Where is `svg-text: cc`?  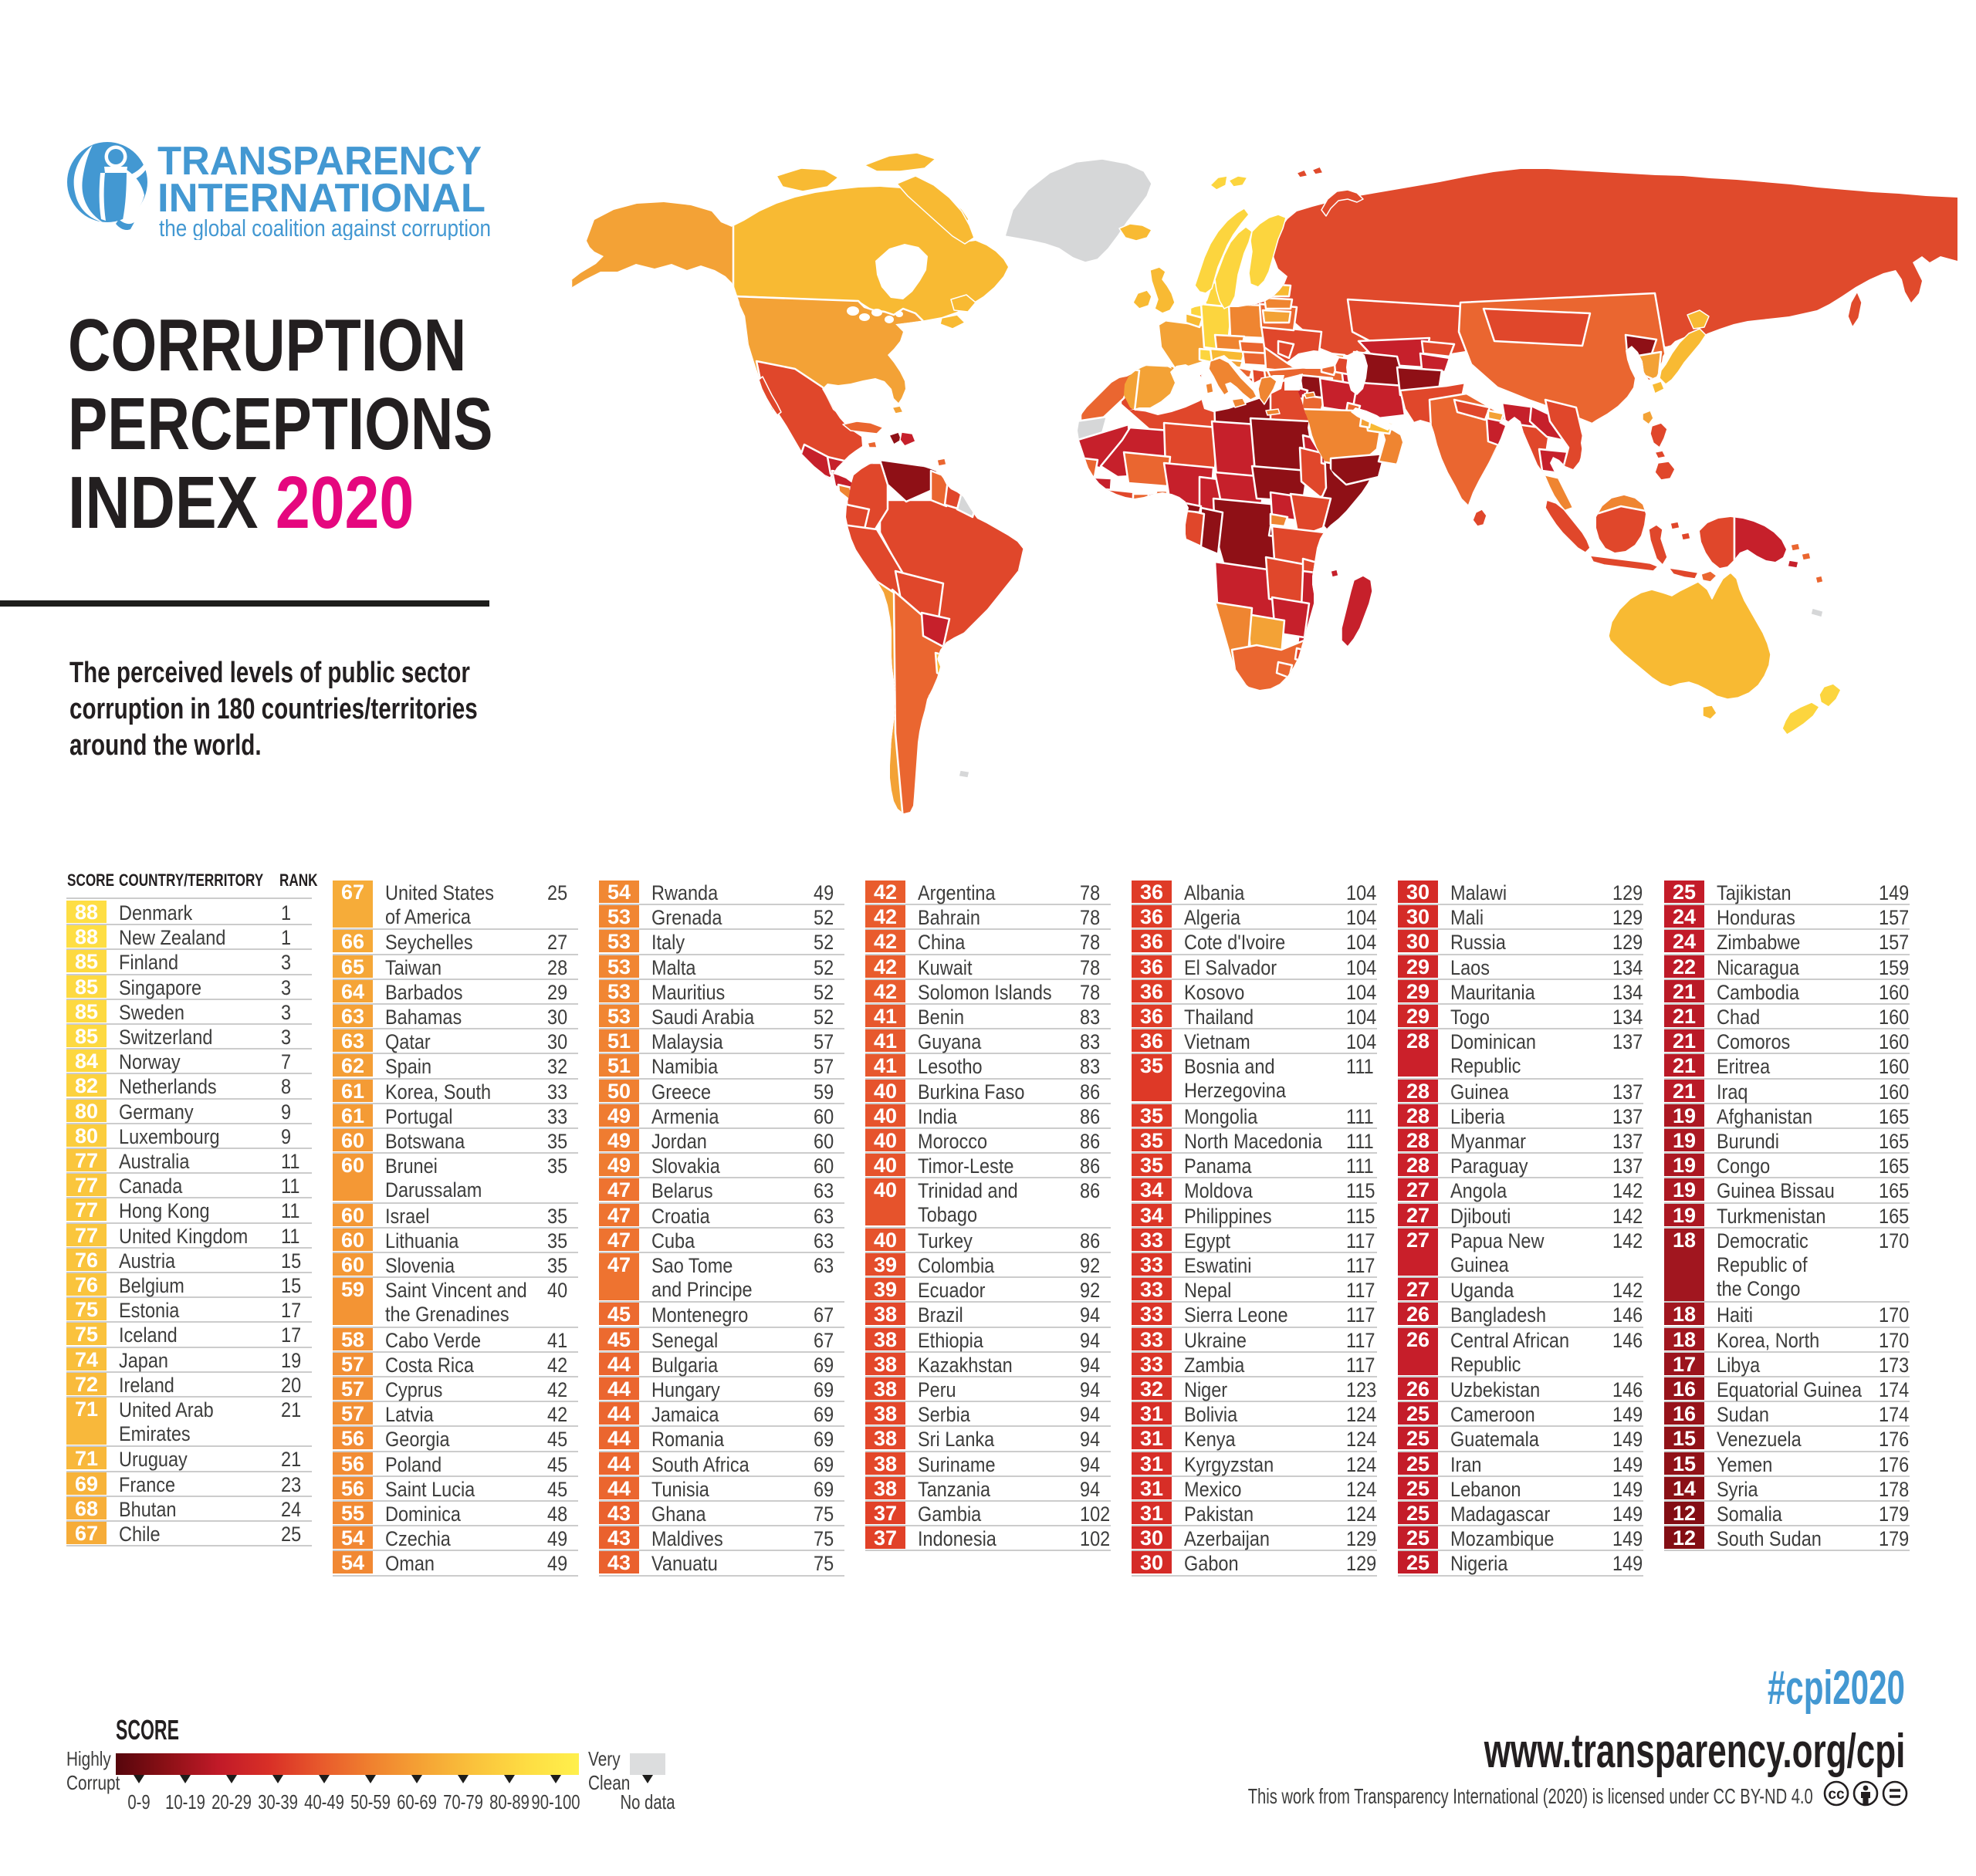
svg-text: cc is located at coordinates (1836, 1794).